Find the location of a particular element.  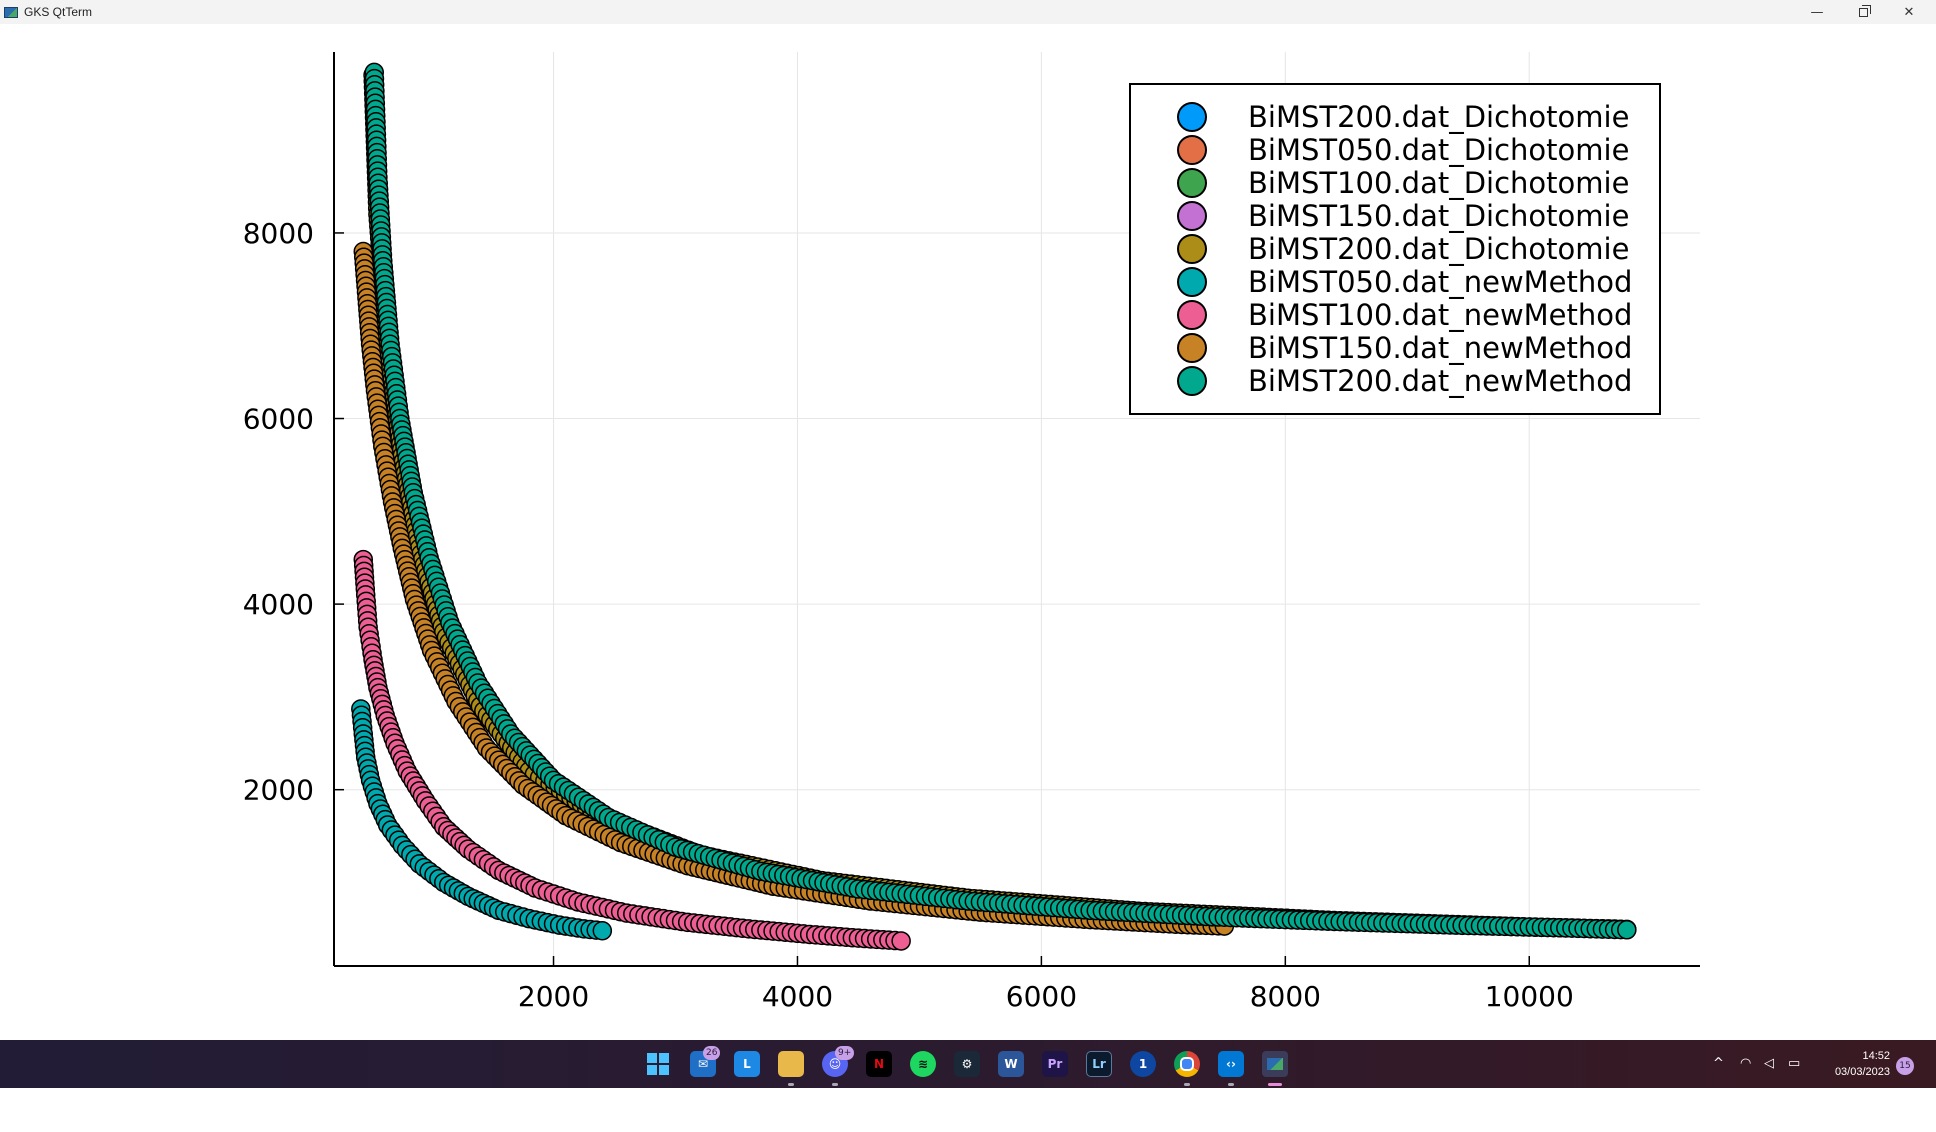

restore-icon is located at coordinates (1864, 10).